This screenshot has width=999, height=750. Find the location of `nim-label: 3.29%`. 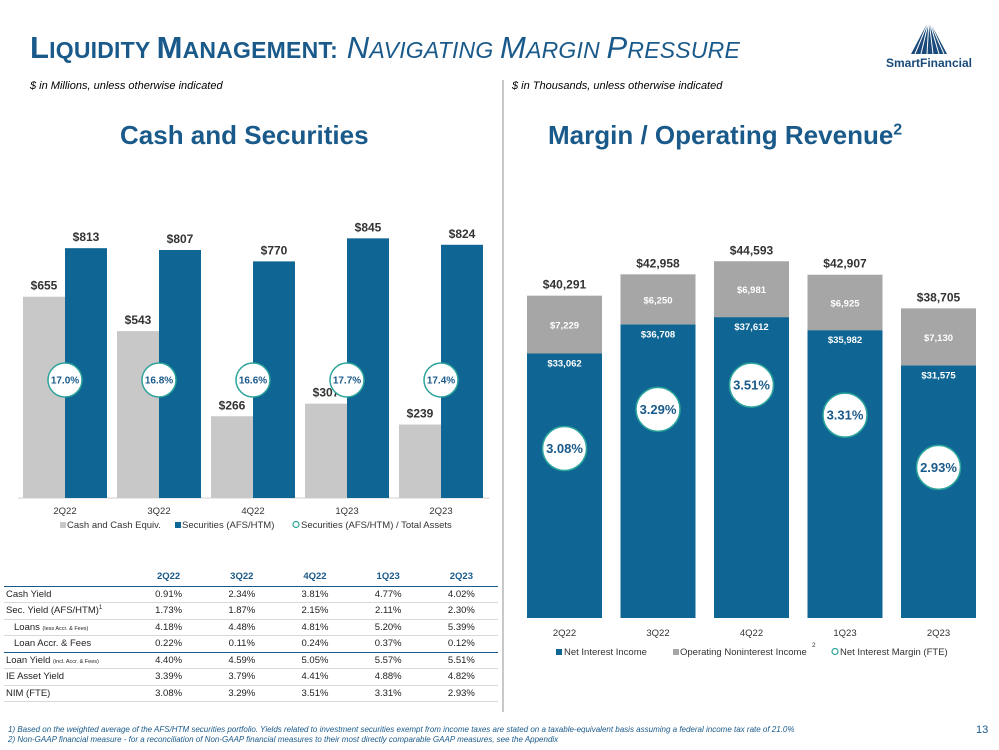

nim-label: 3.29% is located at coordinates (658, 409).